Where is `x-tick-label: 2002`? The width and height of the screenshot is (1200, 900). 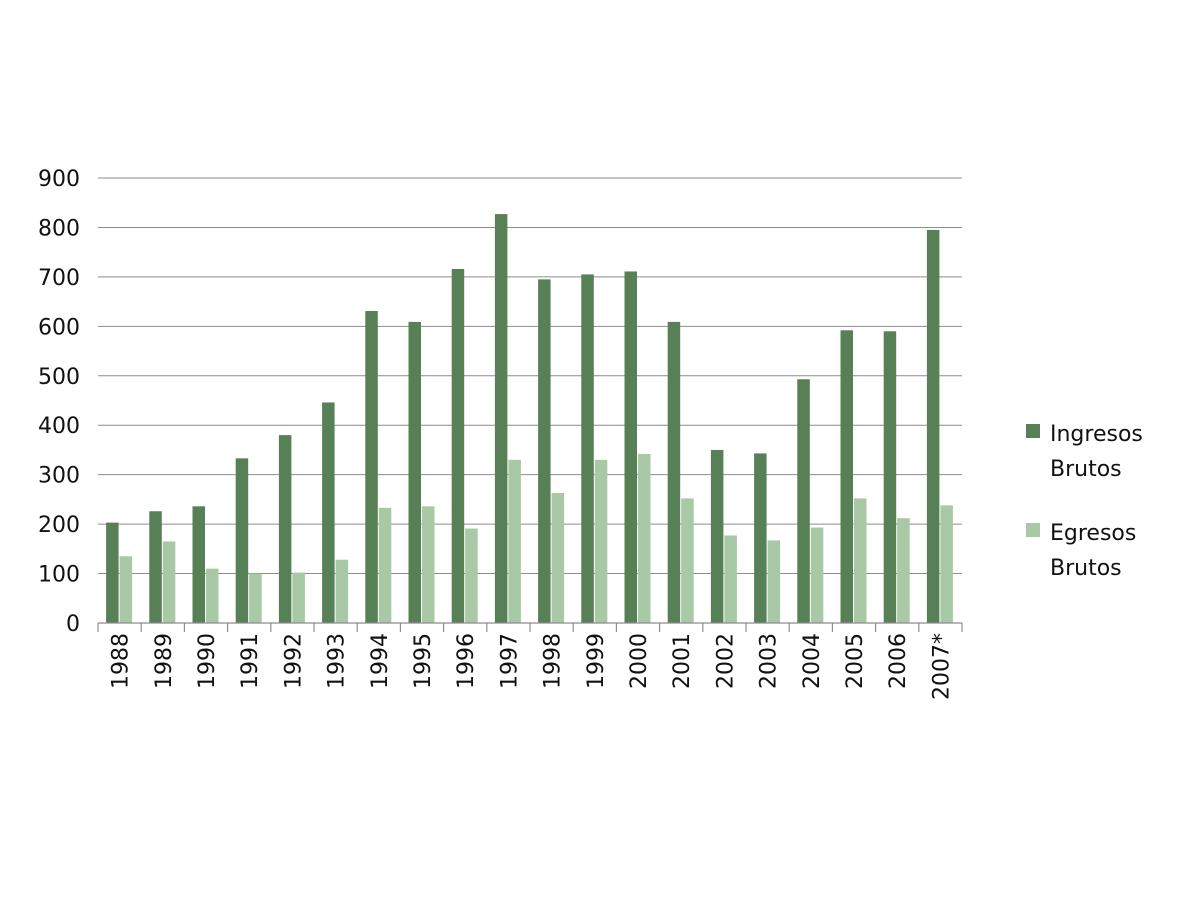 x-tick-label: 2002 is located at coordinates (725, 661).